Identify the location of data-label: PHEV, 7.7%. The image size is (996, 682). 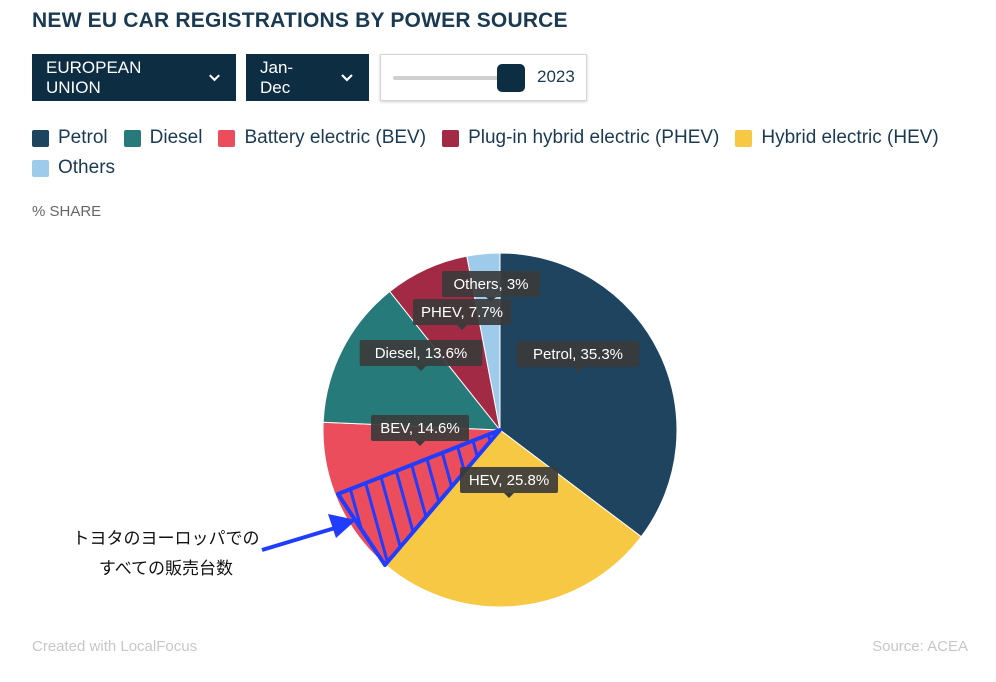
(462, 314).